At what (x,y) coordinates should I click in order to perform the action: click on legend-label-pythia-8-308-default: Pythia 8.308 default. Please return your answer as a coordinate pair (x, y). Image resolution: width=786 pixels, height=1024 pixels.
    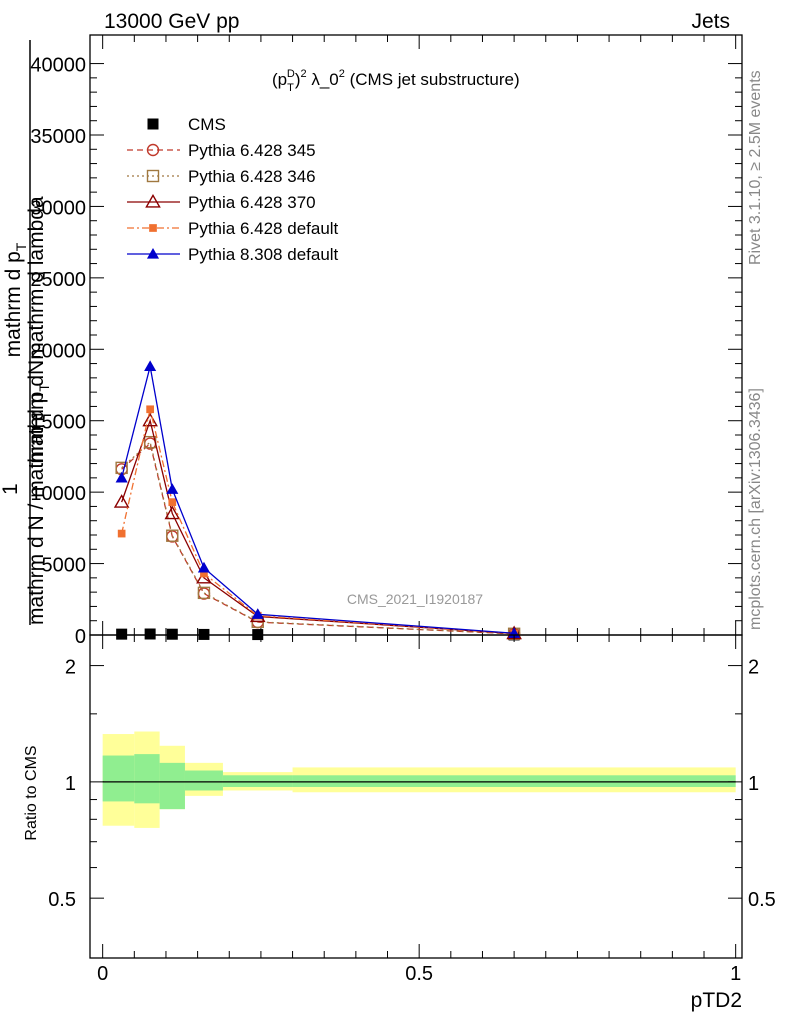
    Looking at the image, I should click on (263, 254).